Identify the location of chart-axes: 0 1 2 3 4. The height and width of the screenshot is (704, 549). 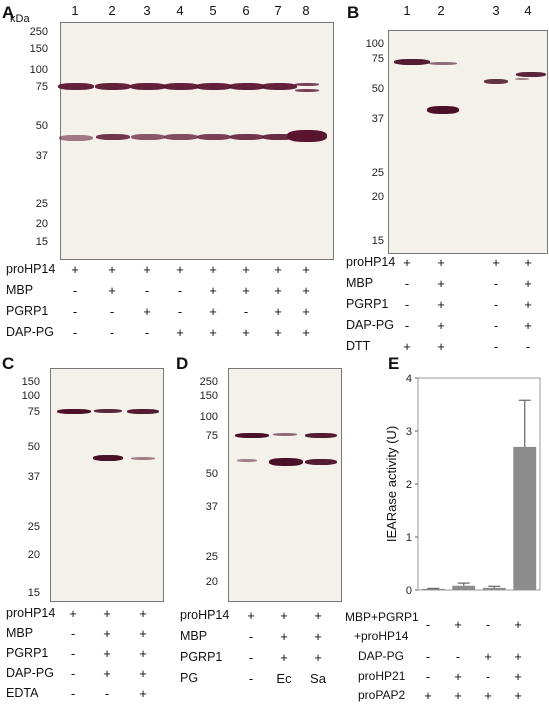
(473, 485).